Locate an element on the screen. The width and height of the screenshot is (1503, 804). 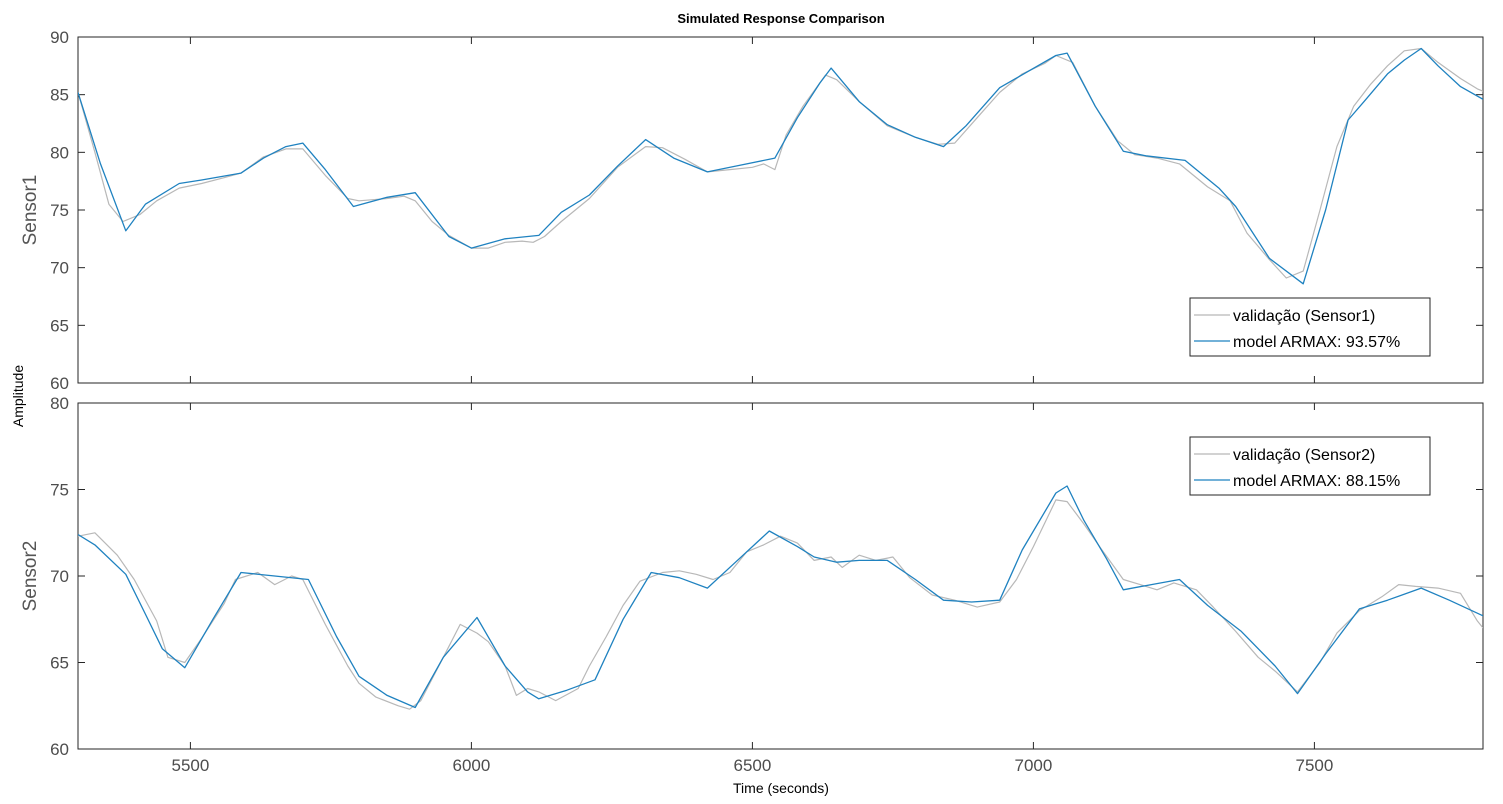
y-tick-label: 90 is located at coordinates (59, 37).